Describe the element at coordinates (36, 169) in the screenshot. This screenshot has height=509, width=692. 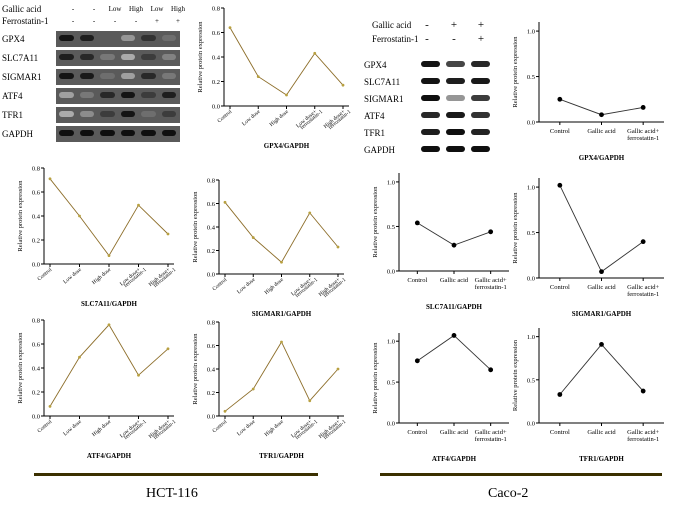
I see `y-tick-label: 0.8` at that location.